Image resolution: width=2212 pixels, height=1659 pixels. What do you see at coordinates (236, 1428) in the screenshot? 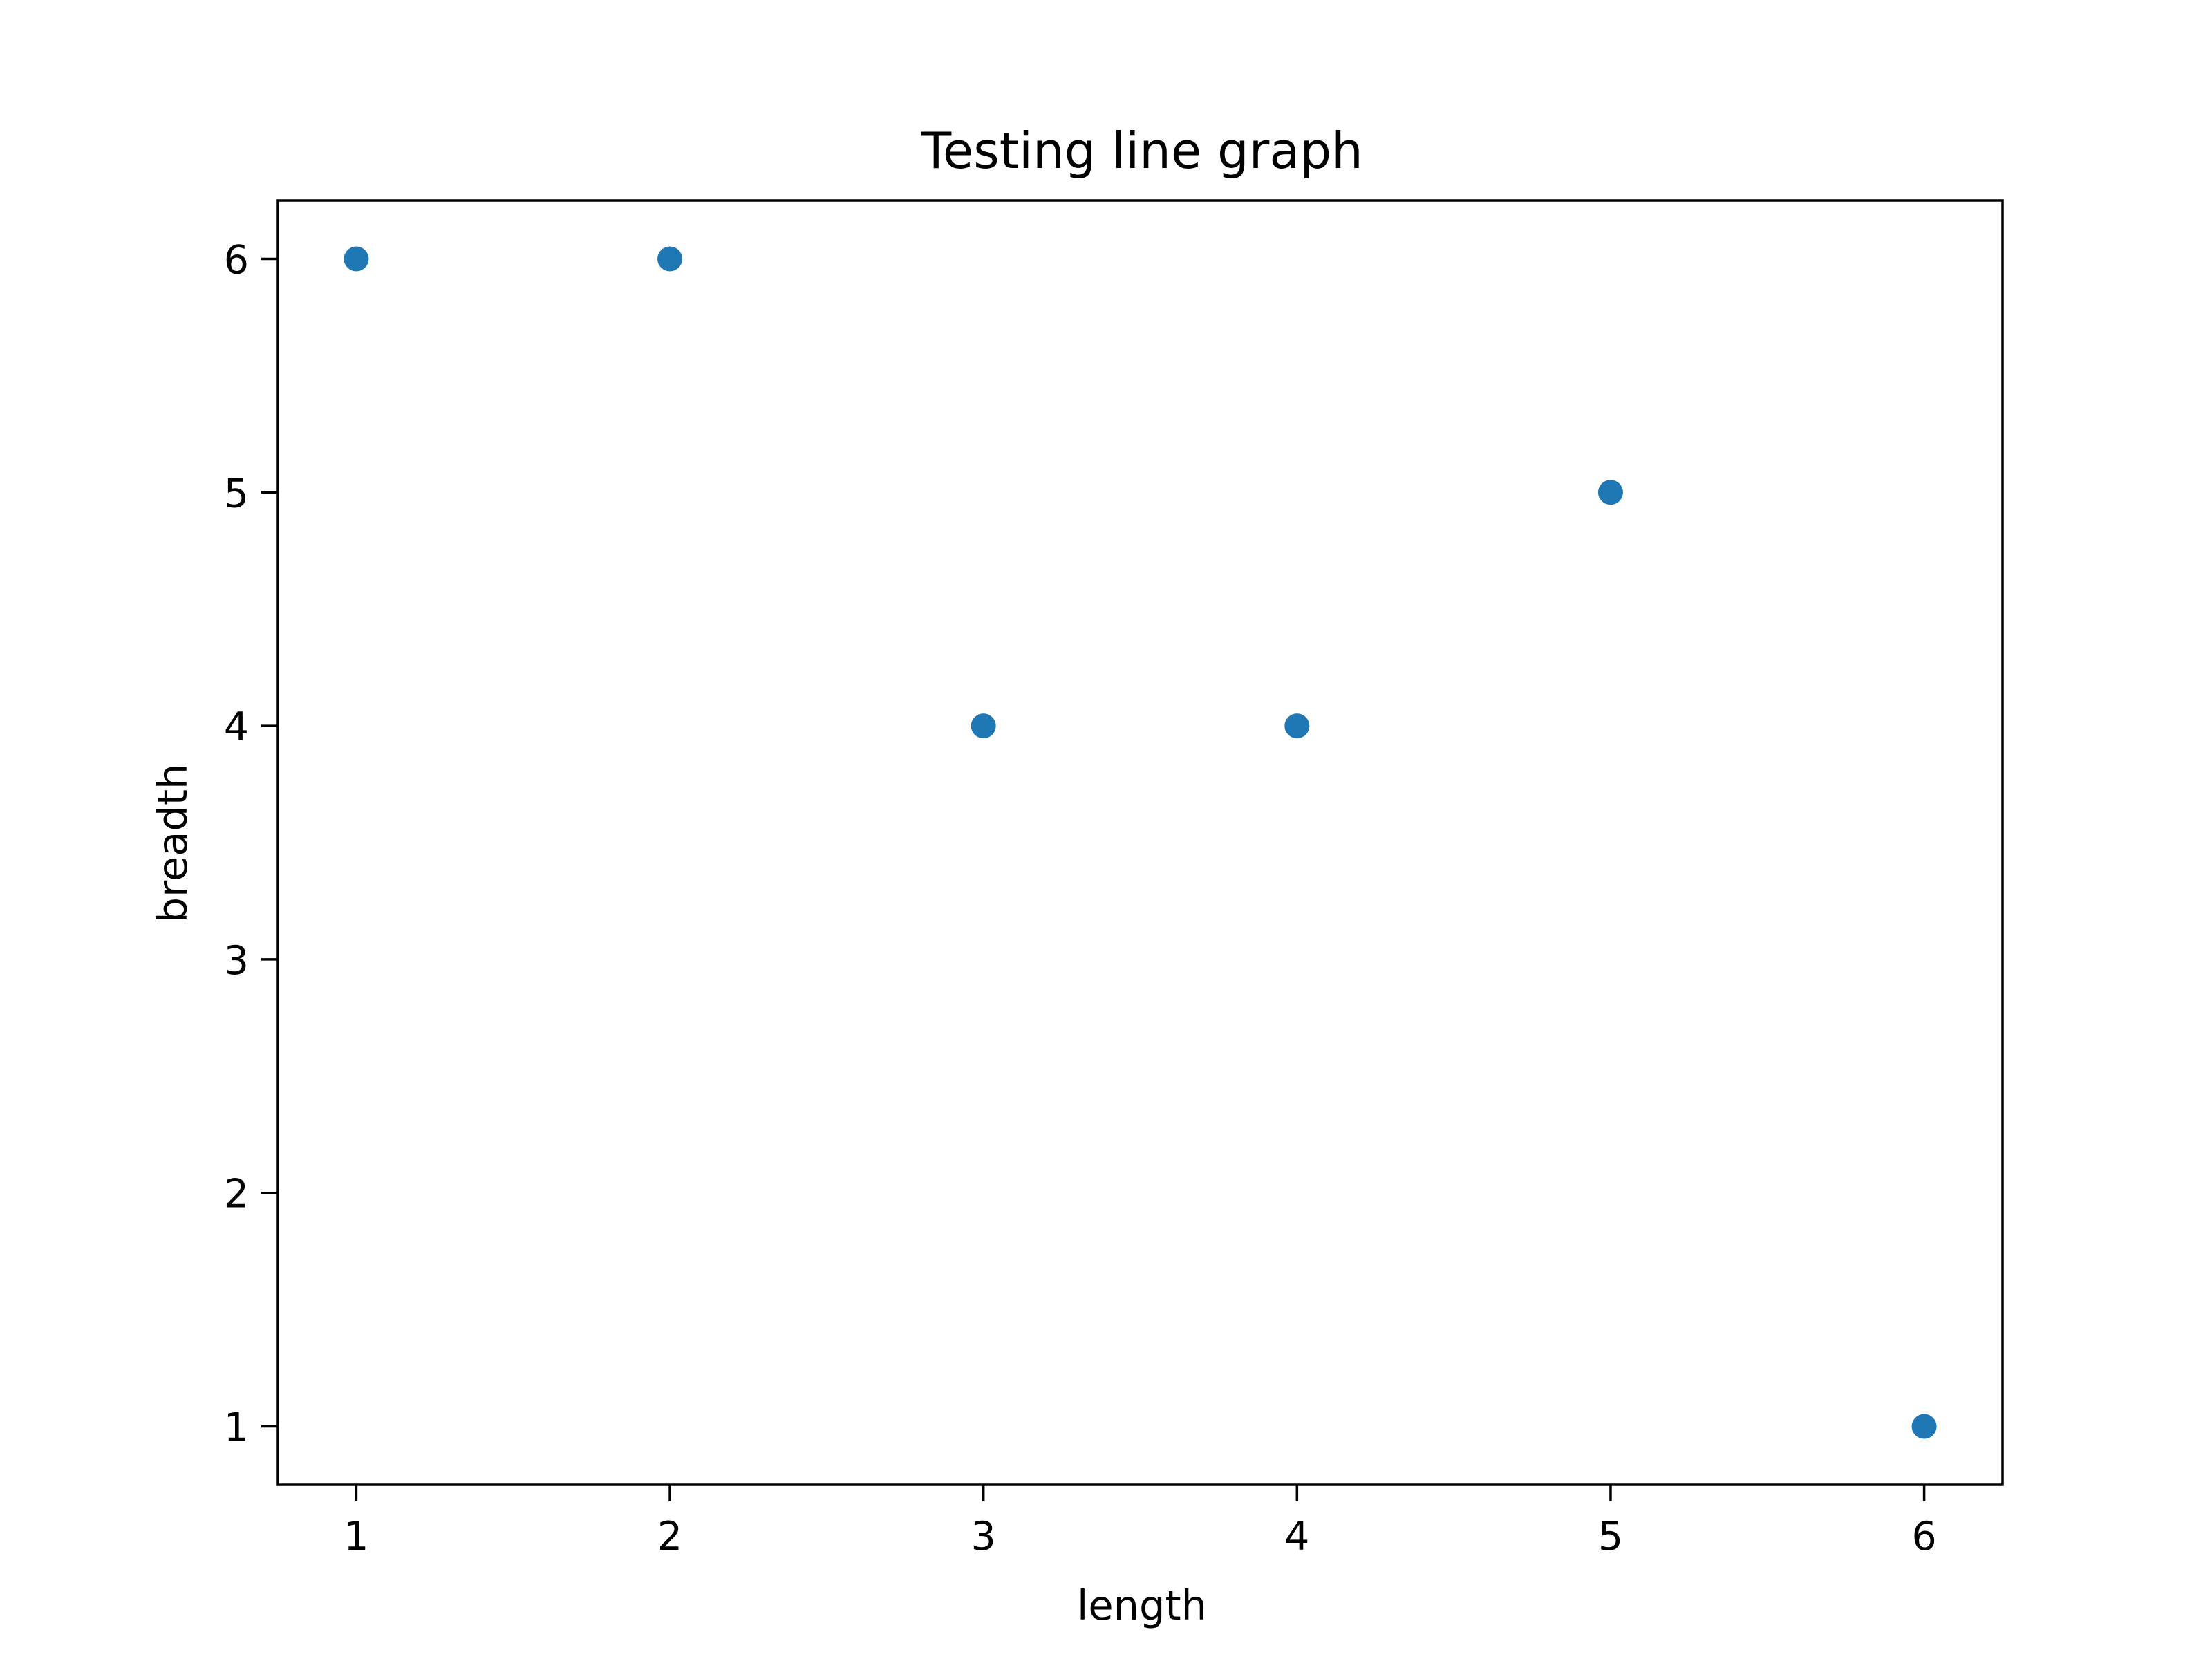
I see `y-tick-label: 1` at bounding box center [236, 1428].